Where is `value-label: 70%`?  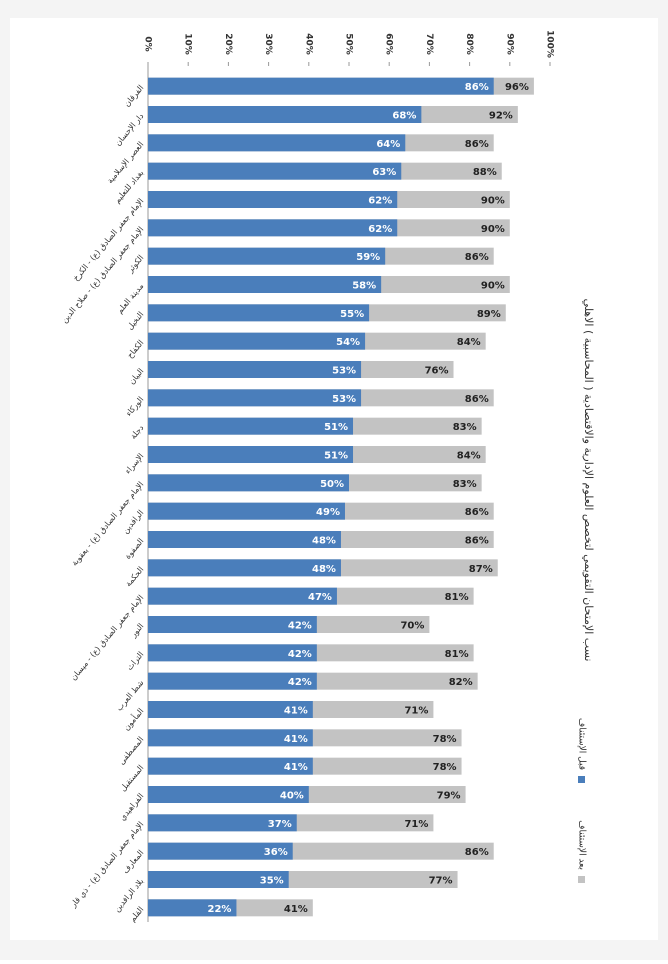 value-label: 70% is located at coordinates (412, 626).